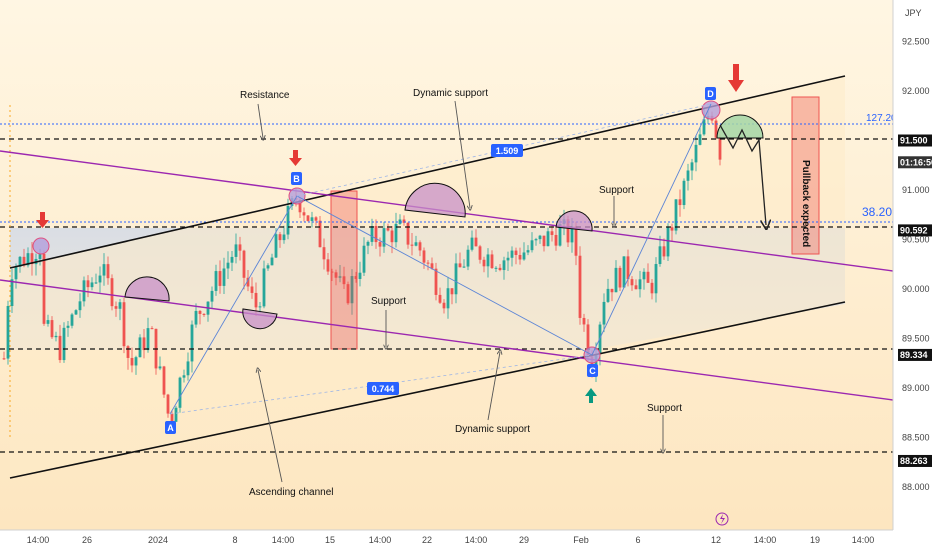 The height and width of the screenshot is (550, 932). I want to click on pivot-circle, so click(41, 246).